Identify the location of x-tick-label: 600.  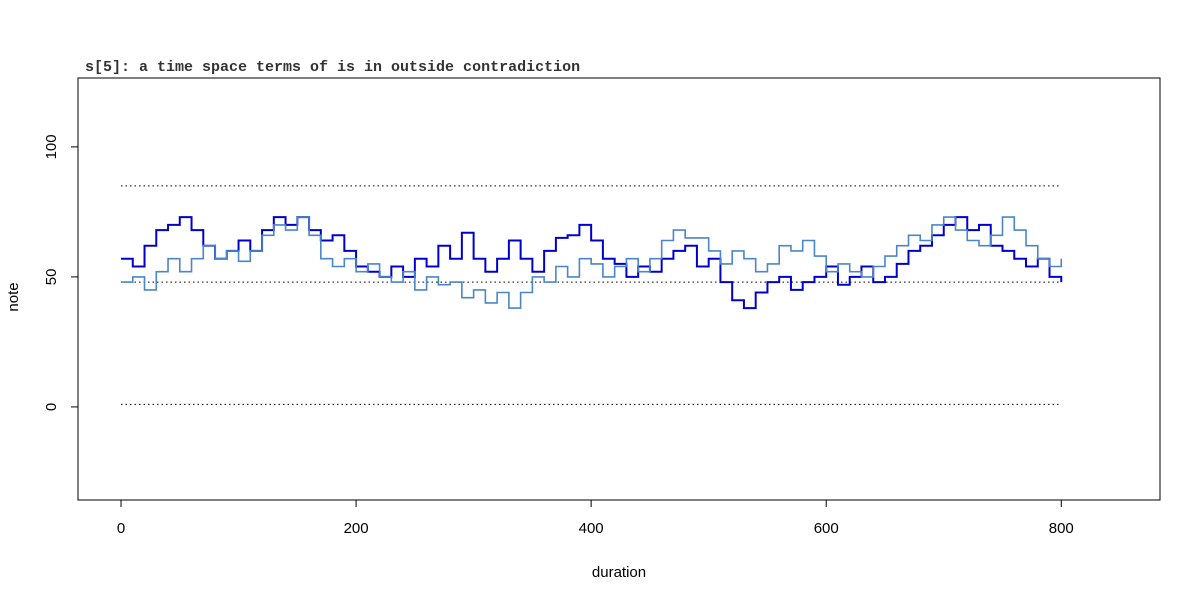
(826, 528).